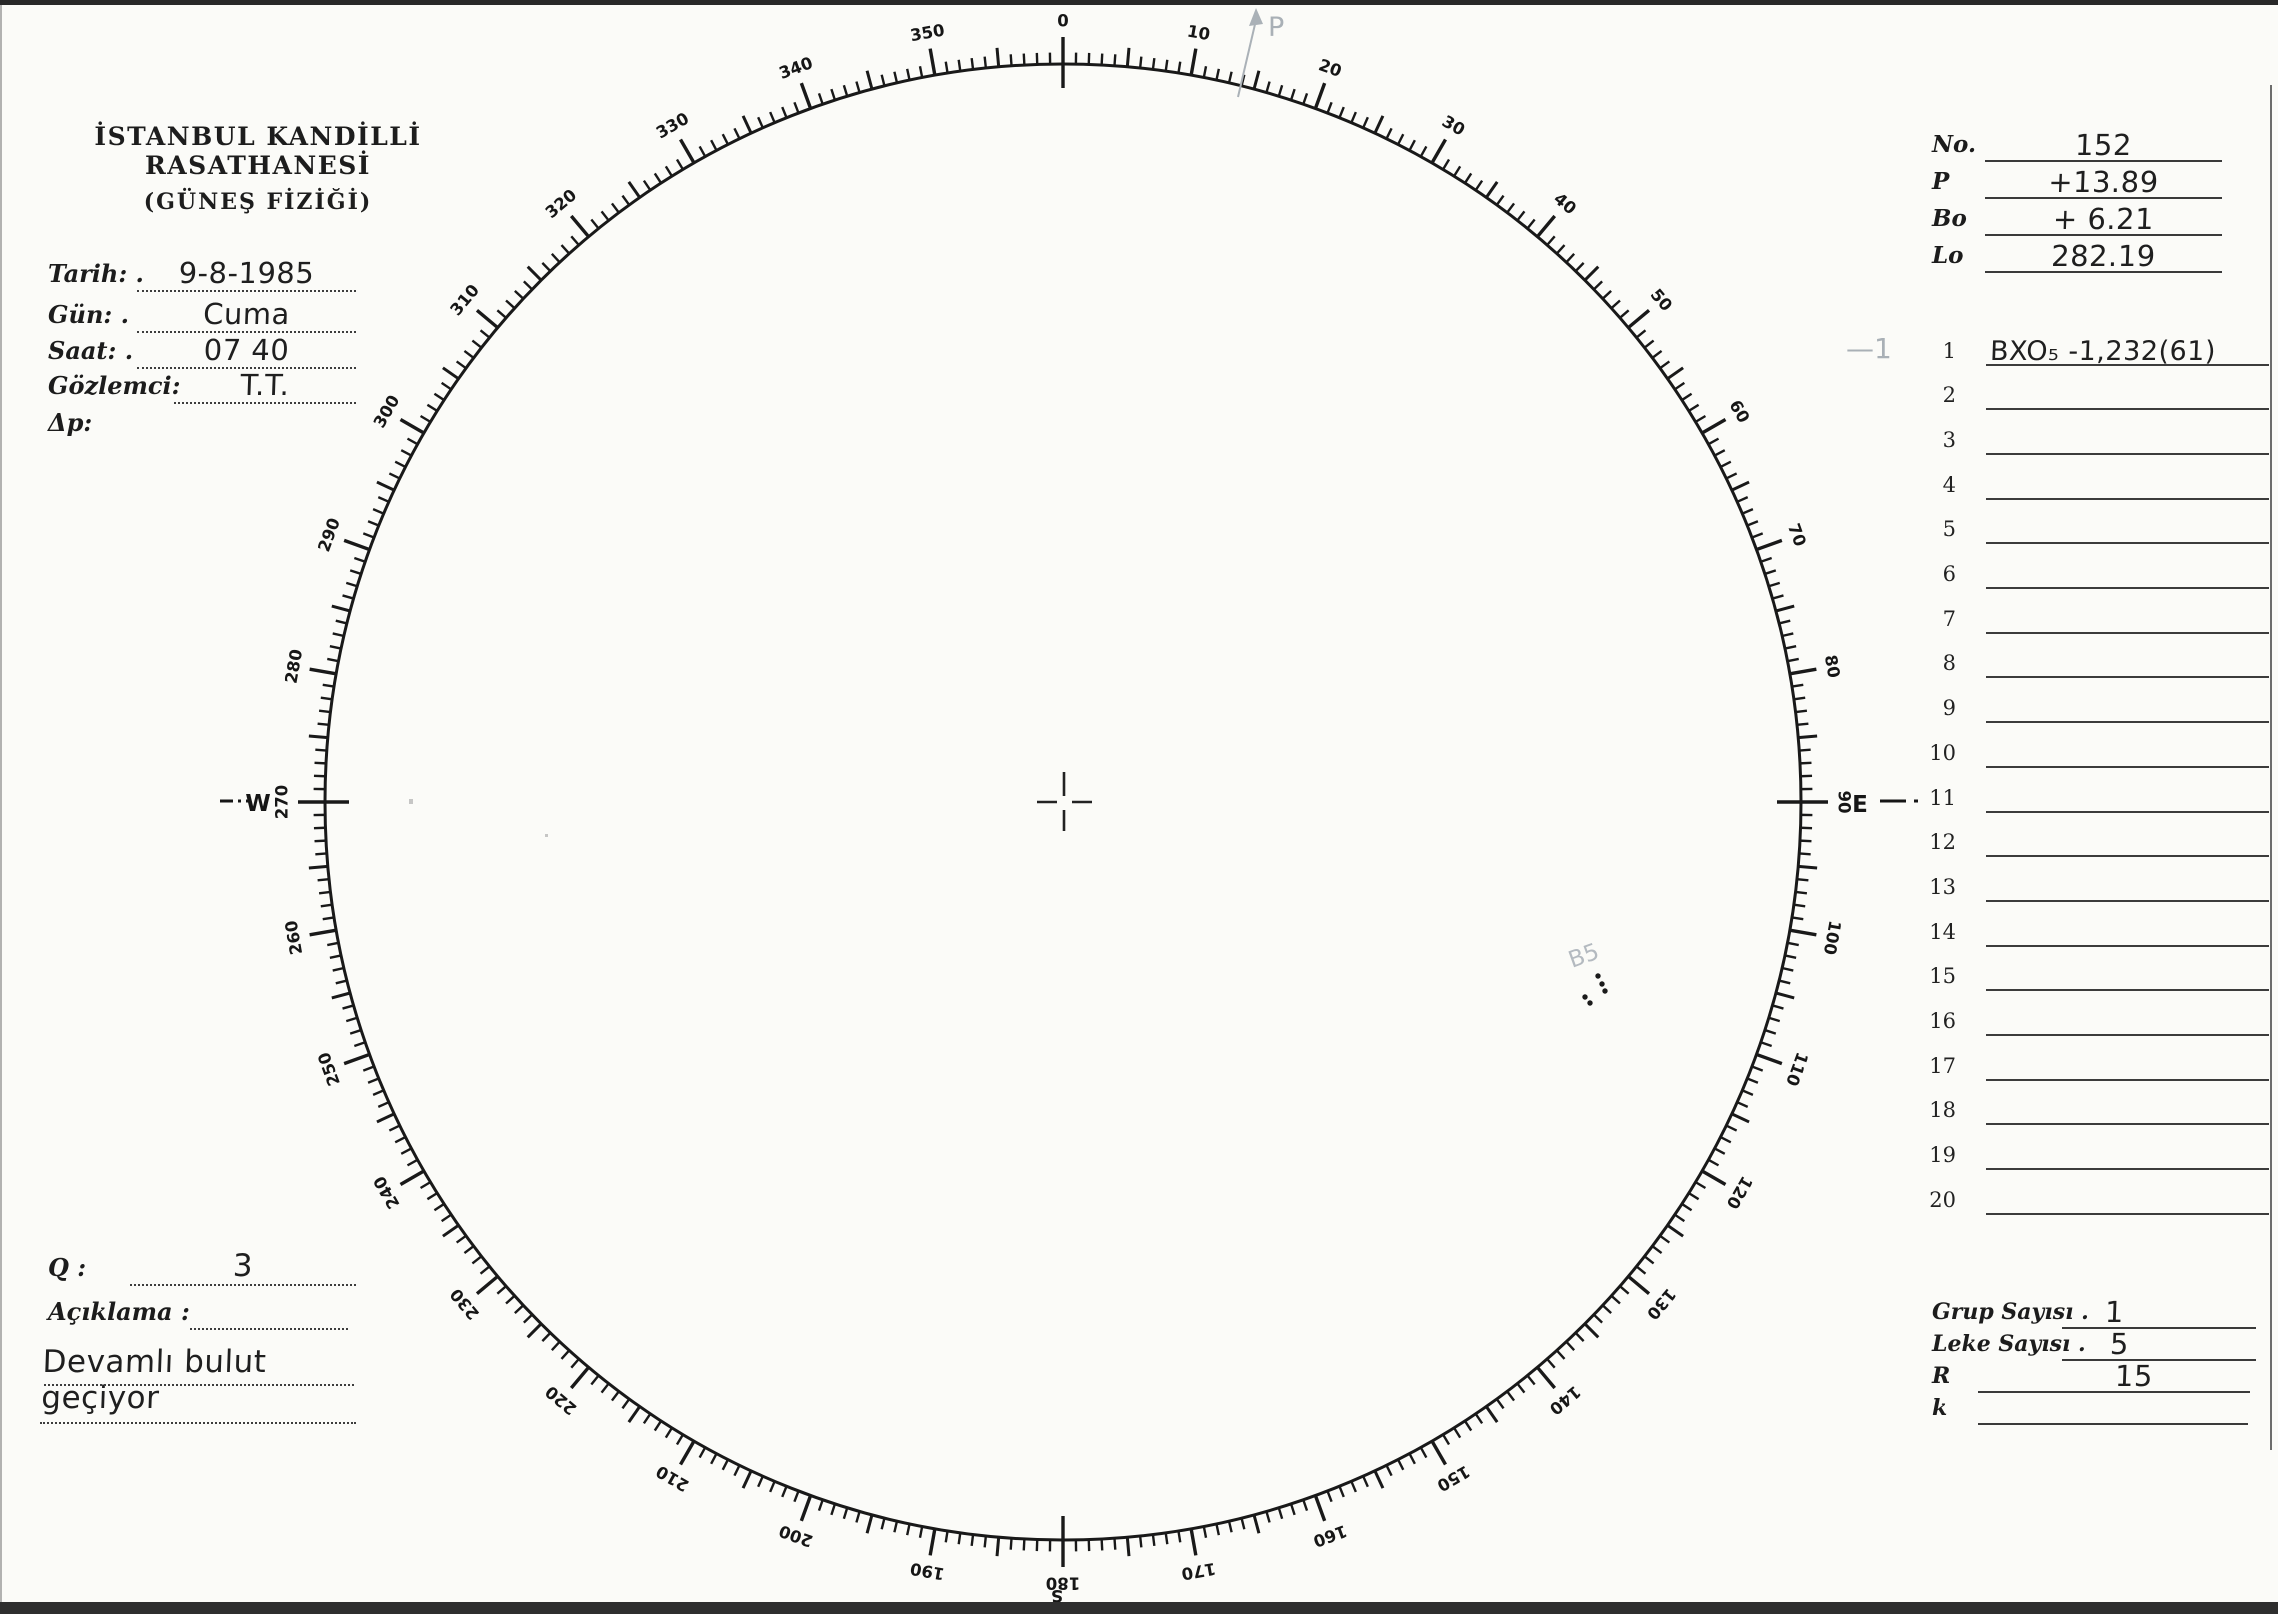  What do you see at coordinates (2098, 1156) in the screenshot?
I see `region-list-row: 19` at bounding box center [2098, 1156].